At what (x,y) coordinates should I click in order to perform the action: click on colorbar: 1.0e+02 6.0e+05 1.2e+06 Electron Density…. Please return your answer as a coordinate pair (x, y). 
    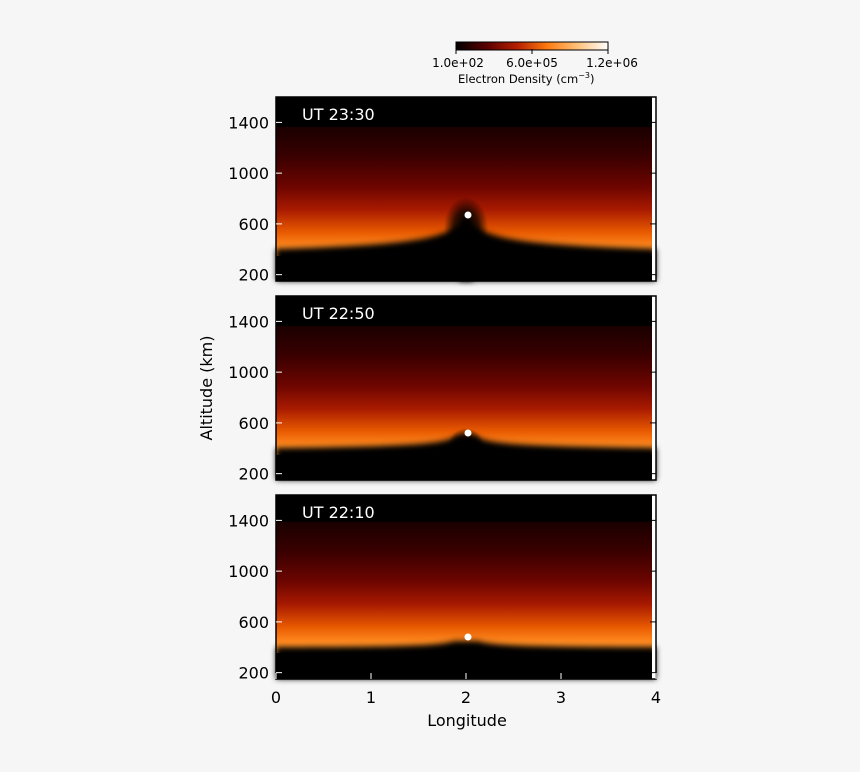
    Looking at the image, I should click on (535, 63).